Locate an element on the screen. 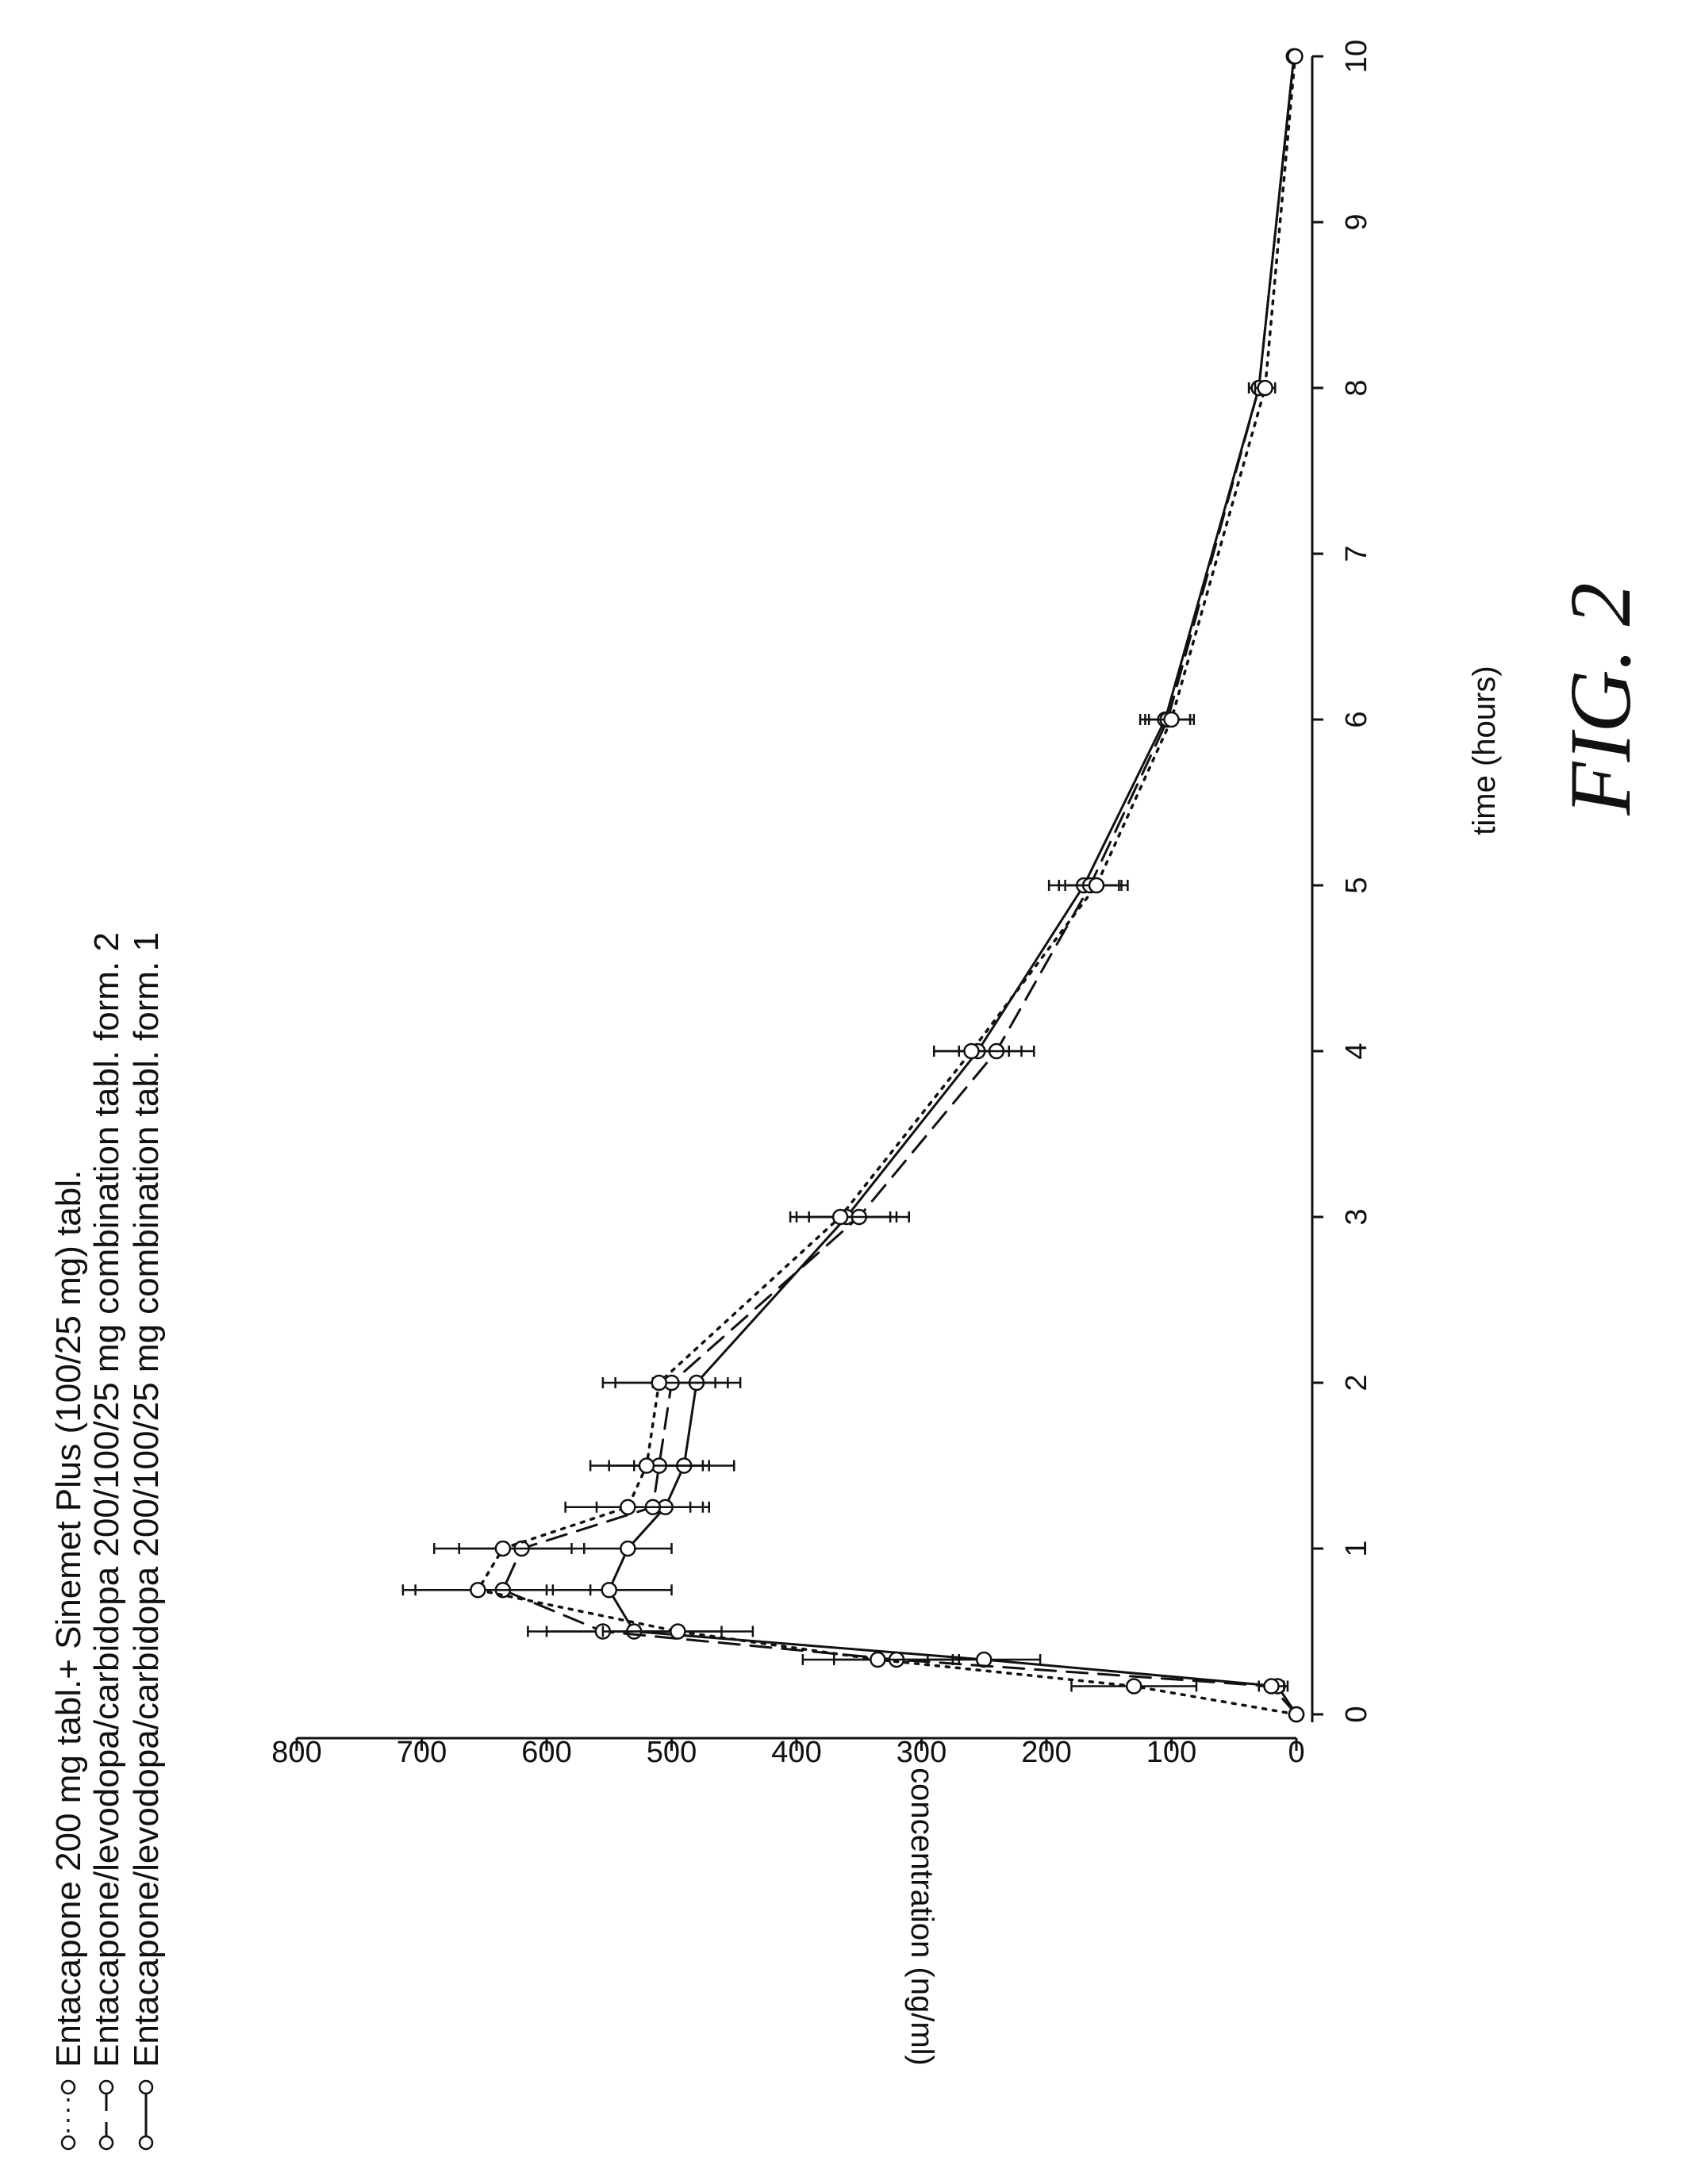 This screenshot has width=1701, height=2184. x-tick-label: 4 is located at coordinates (1356, 1050).